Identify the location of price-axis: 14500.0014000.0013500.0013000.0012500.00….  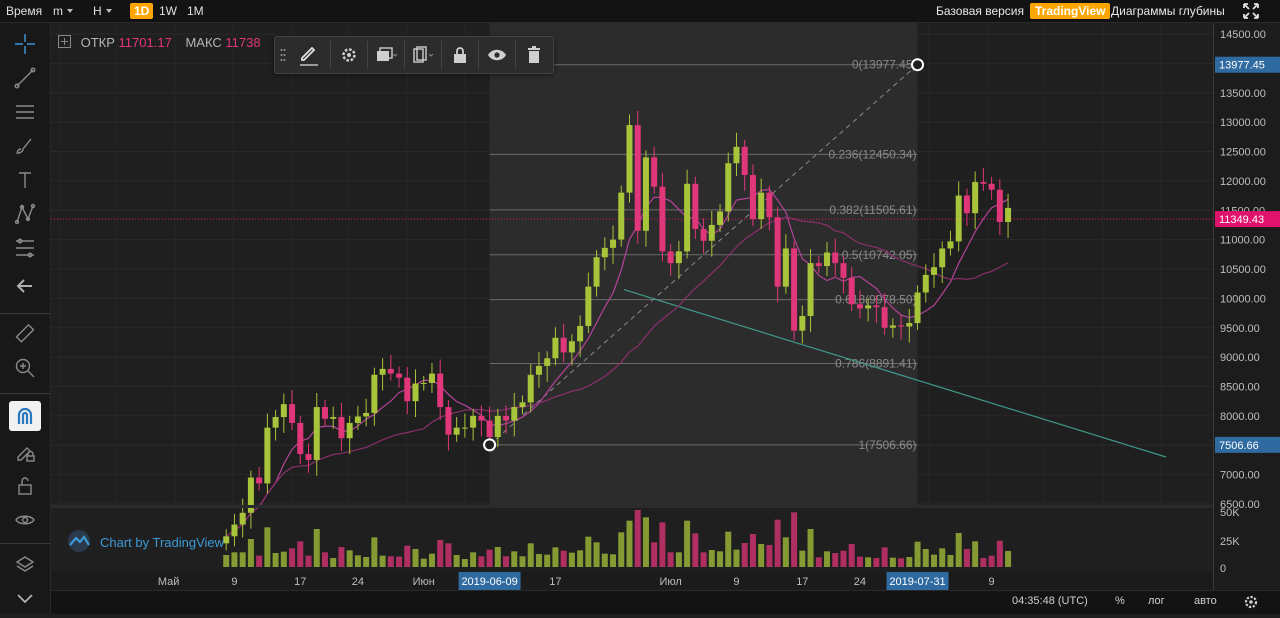
(1246, 306).